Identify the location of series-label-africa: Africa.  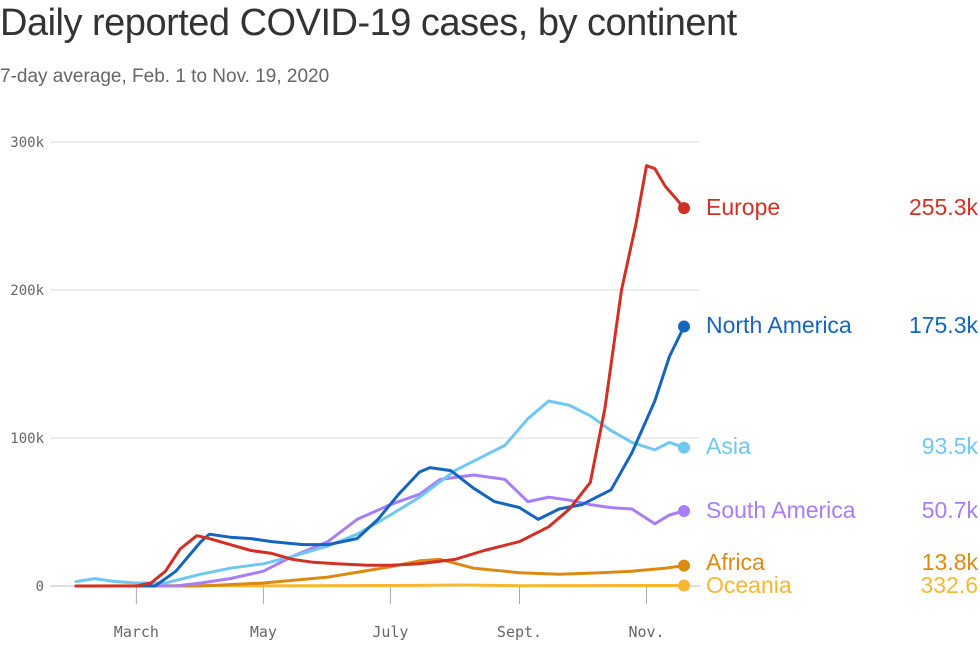
(735, 562).